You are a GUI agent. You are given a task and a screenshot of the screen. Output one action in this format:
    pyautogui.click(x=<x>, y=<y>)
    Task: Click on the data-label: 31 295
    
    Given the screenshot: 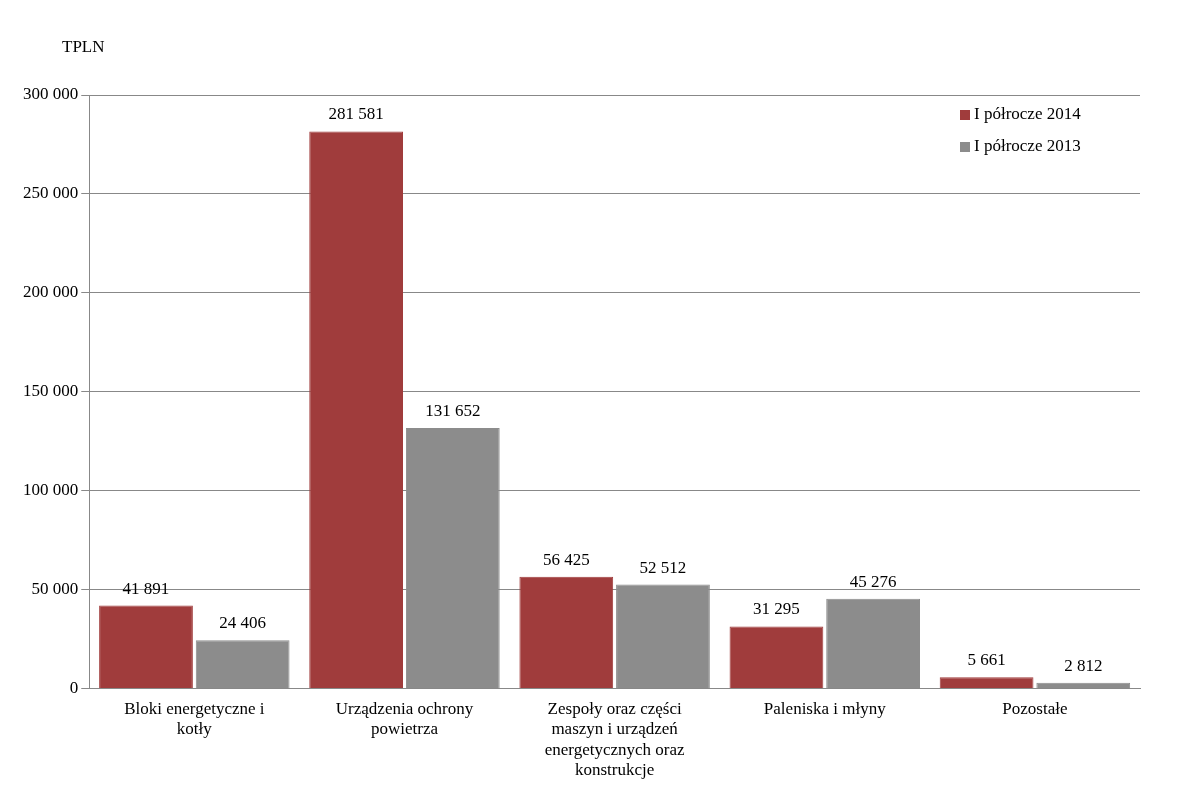 What is the action you would take?
    pyautogui.click(x=776, y=609)
    